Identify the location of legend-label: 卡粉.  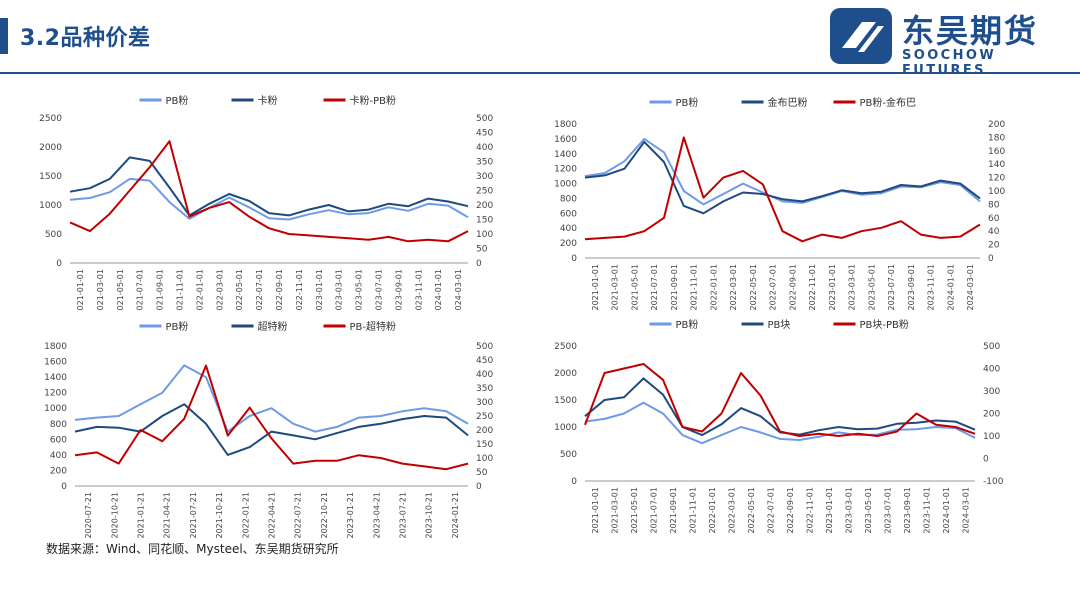
(268, 100).